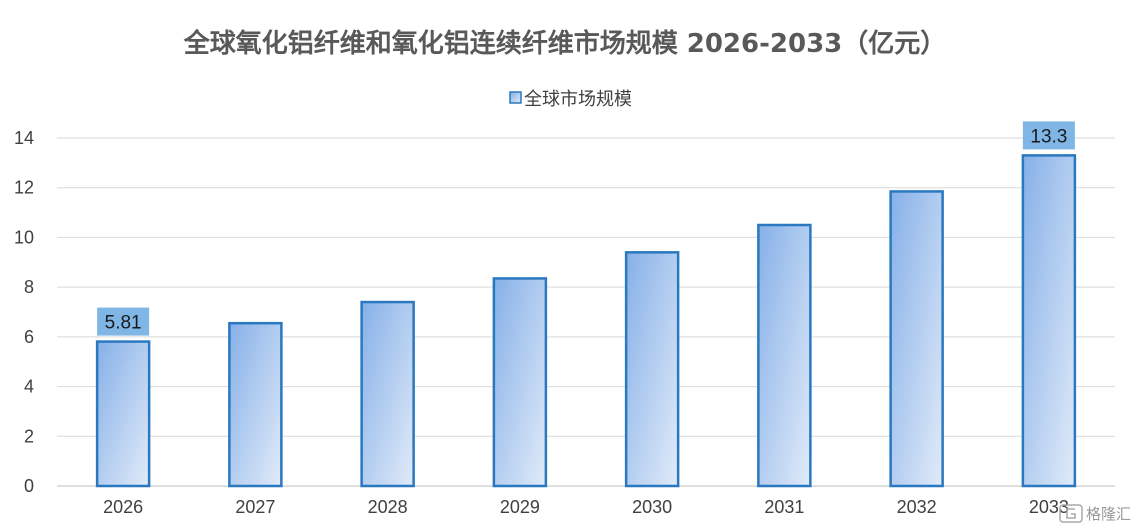 This screenshot has width=1139, height=532. Describe the element at coordinates (1071, 513) in the screenshot. I see `gelonghui-logo-icon` at that location.